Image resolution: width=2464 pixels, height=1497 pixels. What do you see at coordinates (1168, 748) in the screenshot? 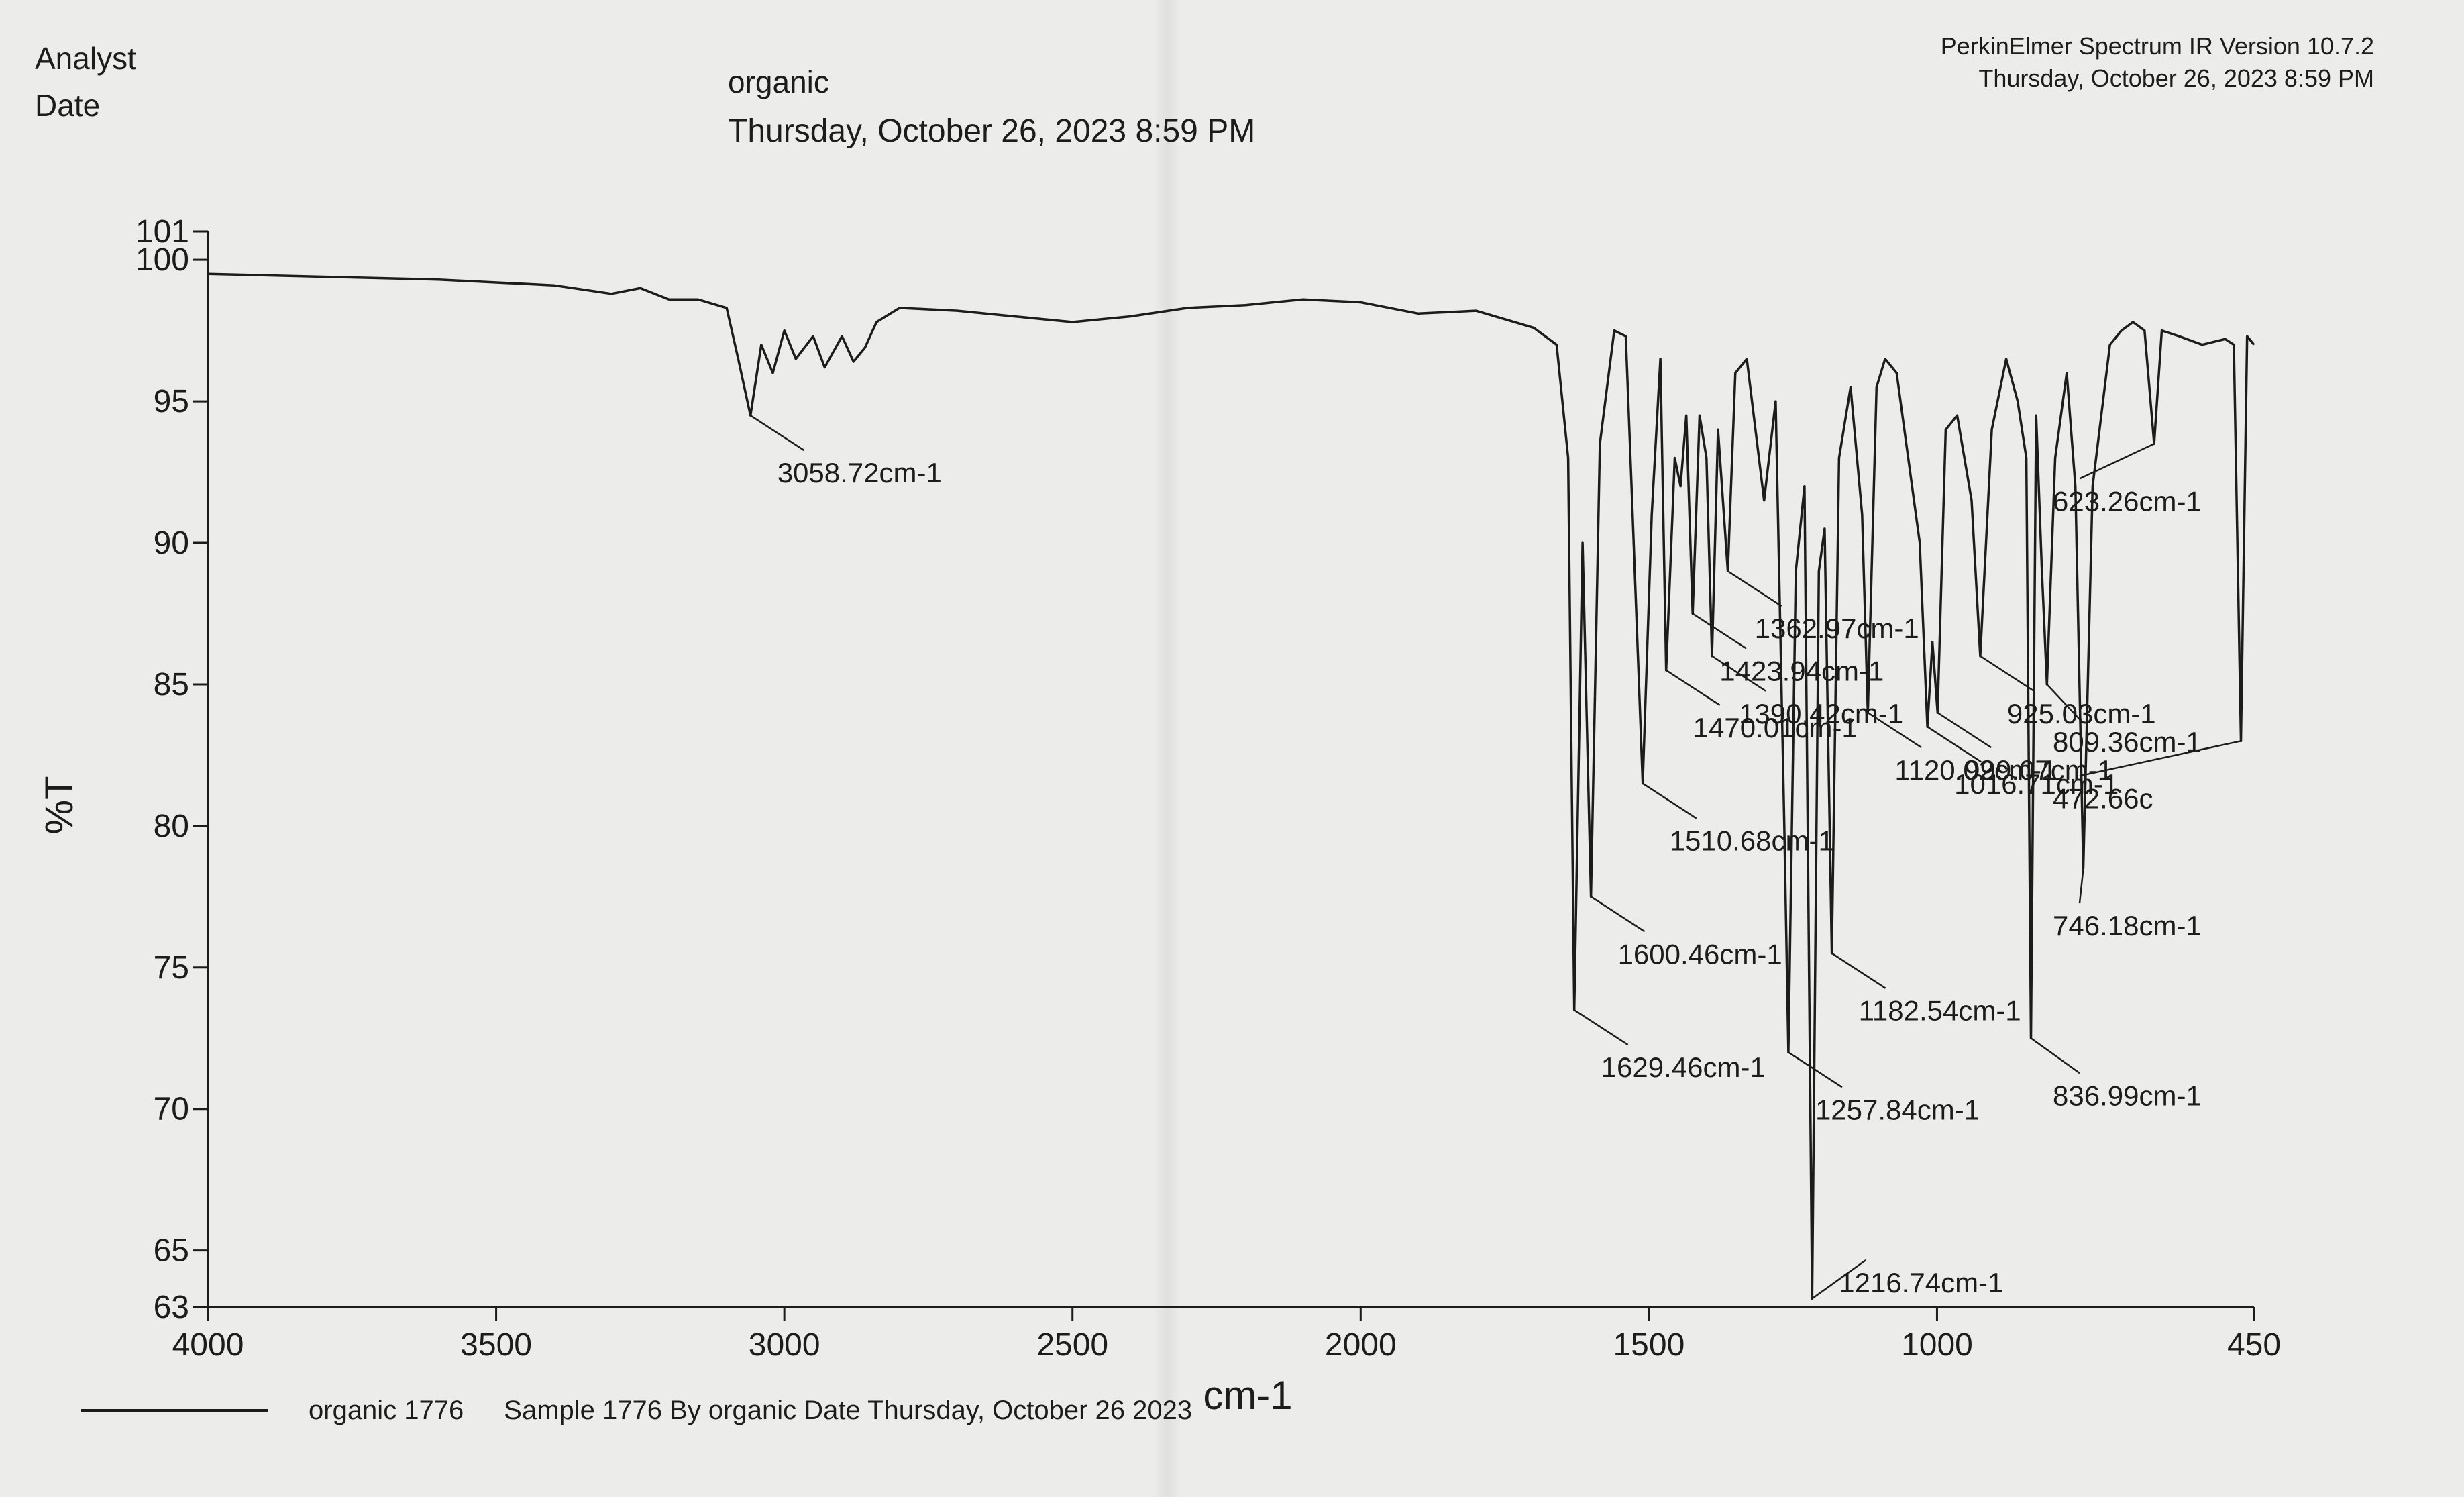
I see `paper-fold` at bounding box center [1168, 748].